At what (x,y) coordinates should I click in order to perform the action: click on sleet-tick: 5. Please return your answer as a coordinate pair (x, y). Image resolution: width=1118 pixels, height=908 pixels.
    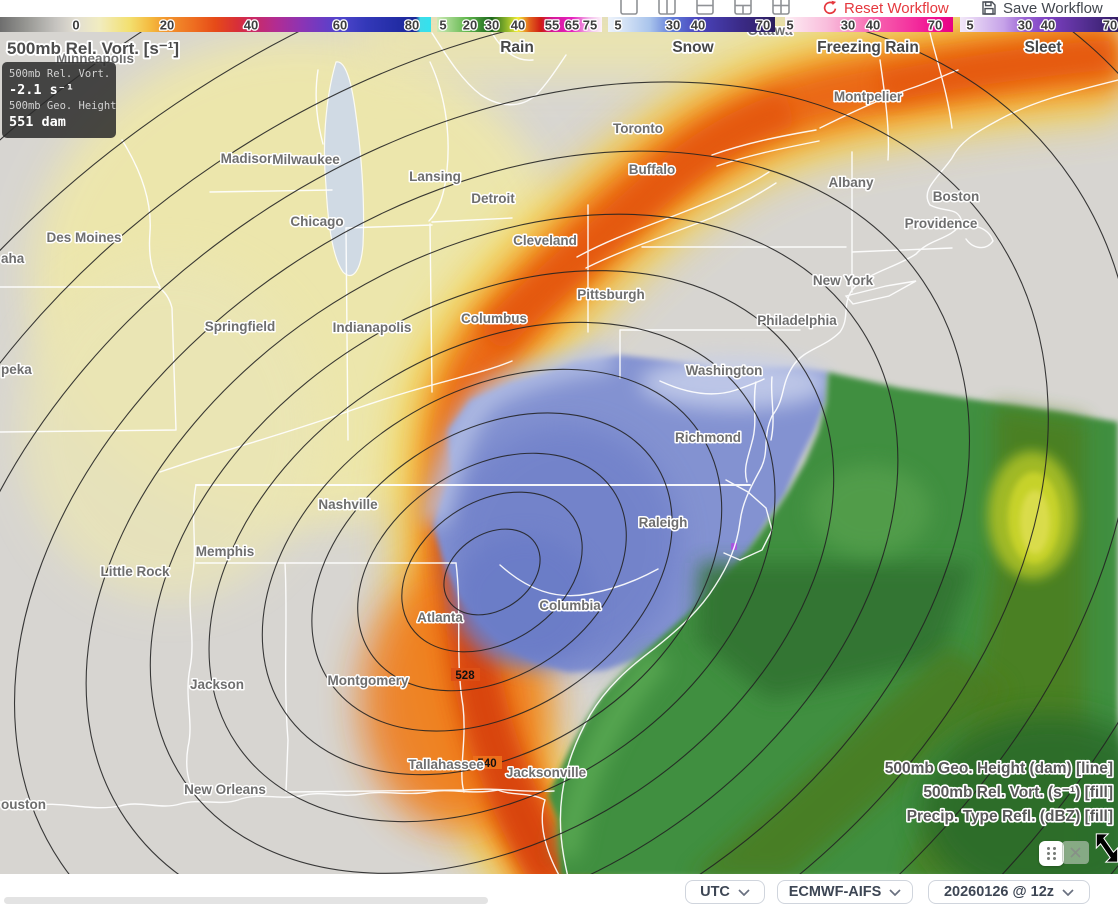
    Looking at the image, I should click on (969, 25).